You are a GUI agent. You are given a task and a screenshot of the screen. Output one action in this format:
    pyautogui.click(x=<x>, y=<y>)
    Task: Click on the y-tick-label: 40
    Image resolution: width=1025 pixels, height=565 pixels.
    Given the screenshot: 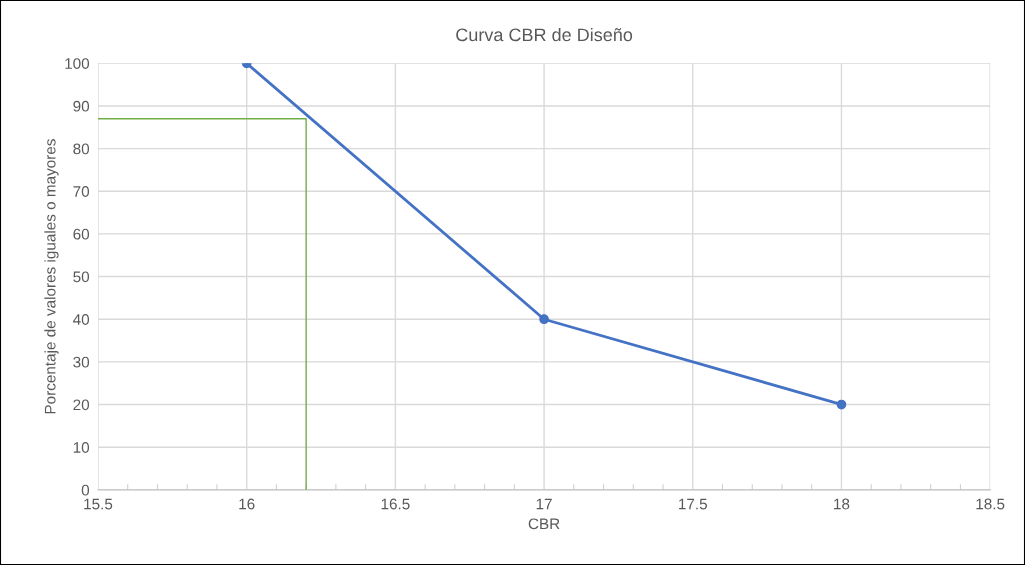 What is the action you would take?
    pyautogui.click(x=81, y=319)
    